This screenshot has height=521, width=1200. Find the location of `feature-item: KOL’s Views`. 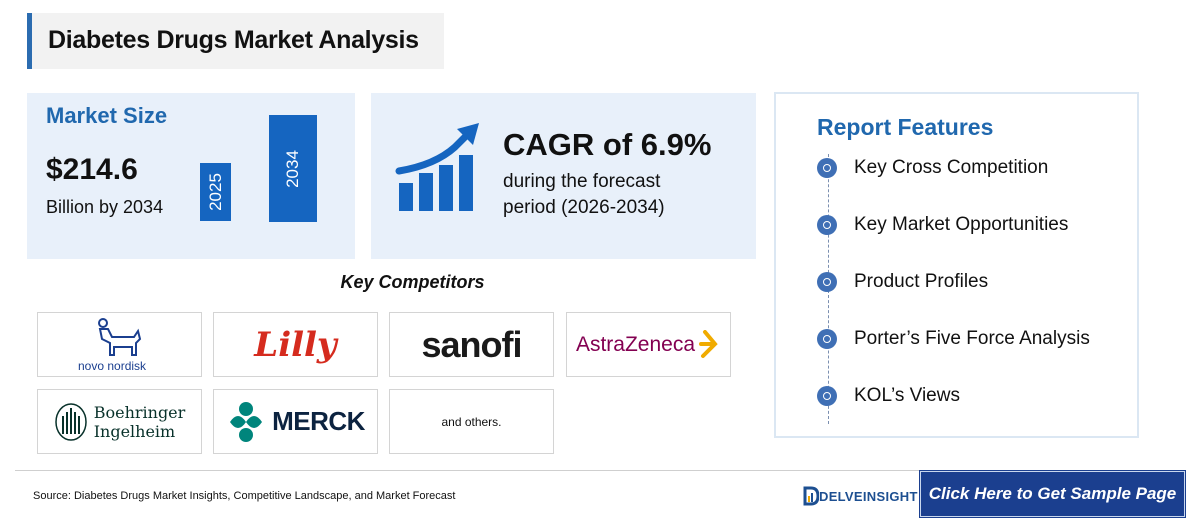

feature-item: KOL’s Views is located at coordinates (888, 396).